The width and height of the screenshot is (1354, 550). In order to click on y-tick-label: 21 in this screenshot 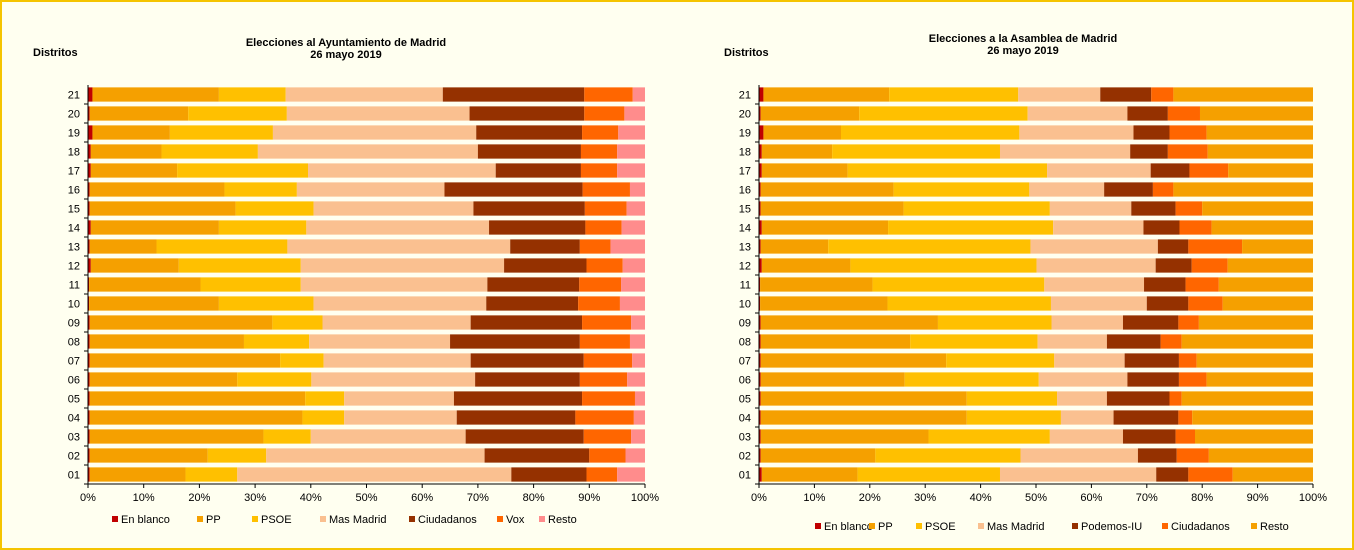, I will do `click(74, 96)`.